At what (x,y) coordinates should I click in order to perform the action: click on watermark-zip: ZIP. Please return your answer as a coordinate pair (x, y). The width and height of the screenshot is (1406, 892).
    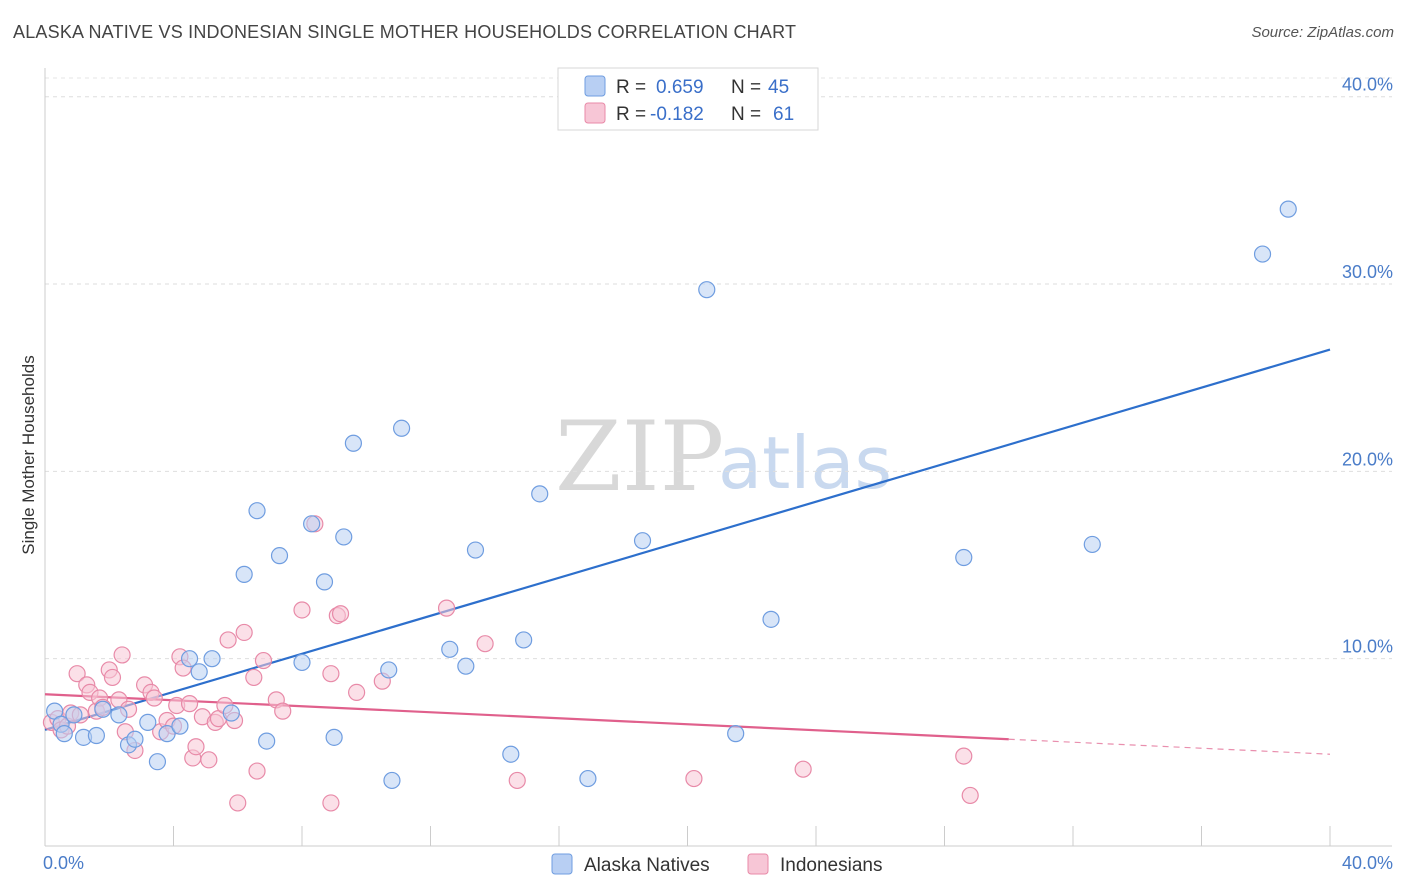
    Looking at the image, I should click on (639, 457).